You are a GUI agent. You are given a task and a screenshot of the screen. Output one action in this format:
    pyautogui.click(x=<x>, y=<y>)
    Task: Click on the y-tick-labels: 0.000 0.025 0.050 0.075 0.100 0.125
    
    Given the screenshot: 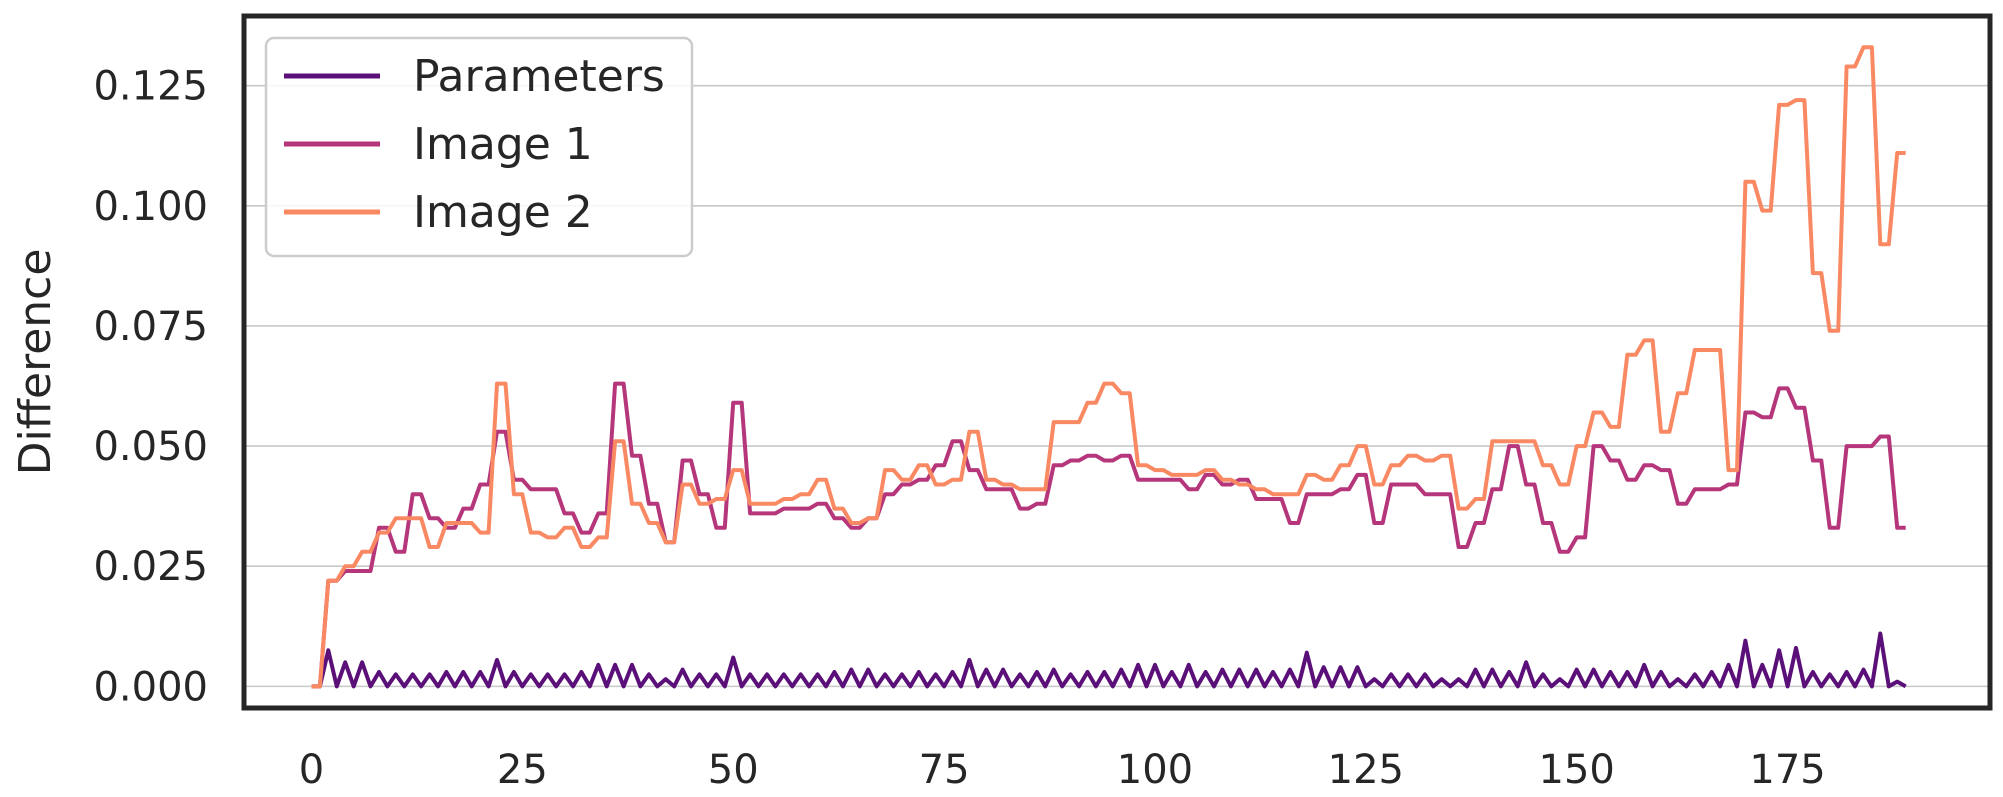 What is the action you would take?
    pyautogui.click(x=150, y=387)
    